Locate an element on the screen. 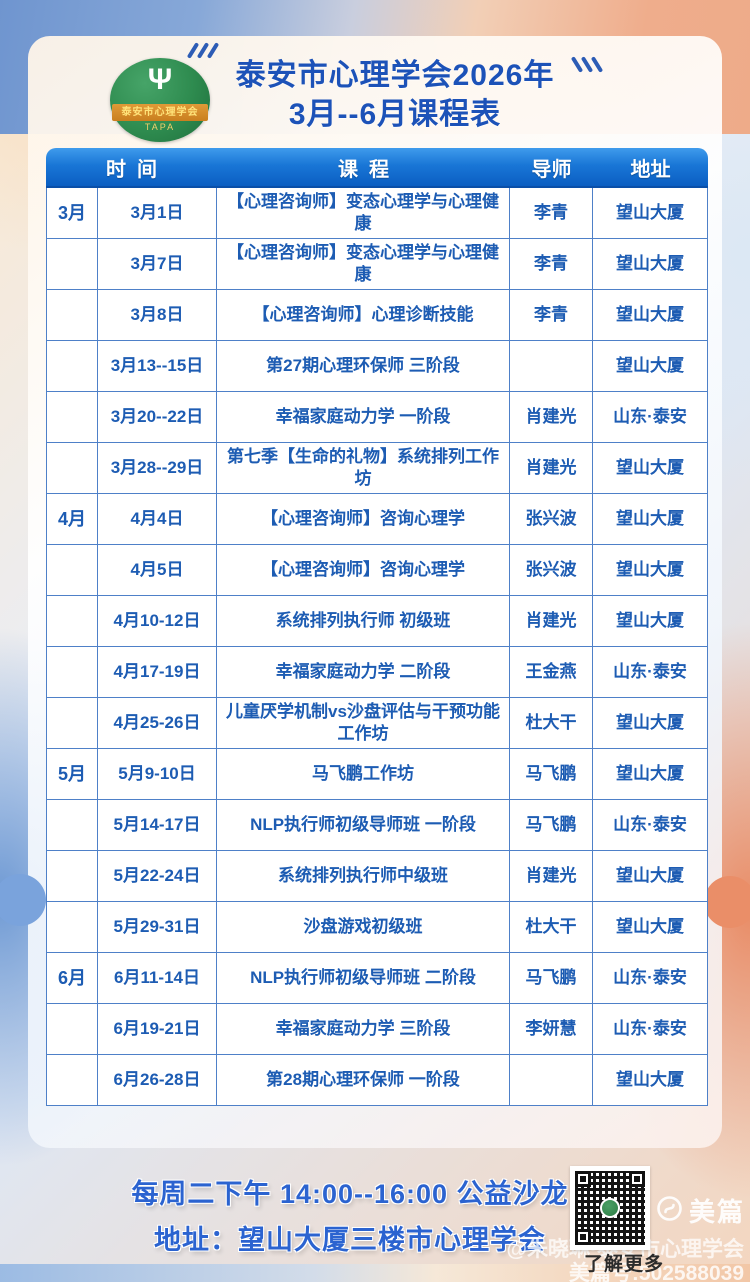  footer-salon-info: 每周二下午 14:00--16:00 公益沙龙 is located at coordinates (350, 1194).